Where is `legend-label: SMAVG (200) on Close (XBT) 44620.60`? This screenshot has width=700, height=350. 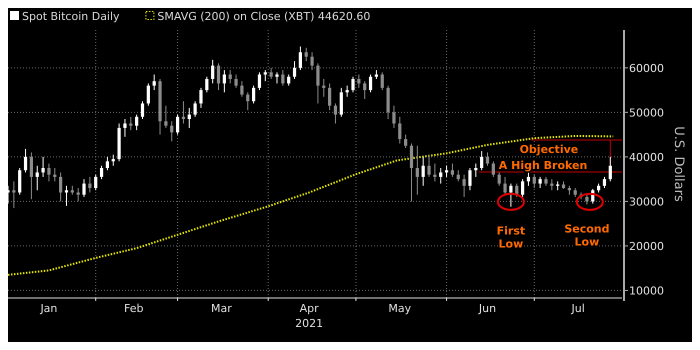
legend-label: SMAVG (200) on Close (XBT) 44620.60 is located at coordinates (263, 16).